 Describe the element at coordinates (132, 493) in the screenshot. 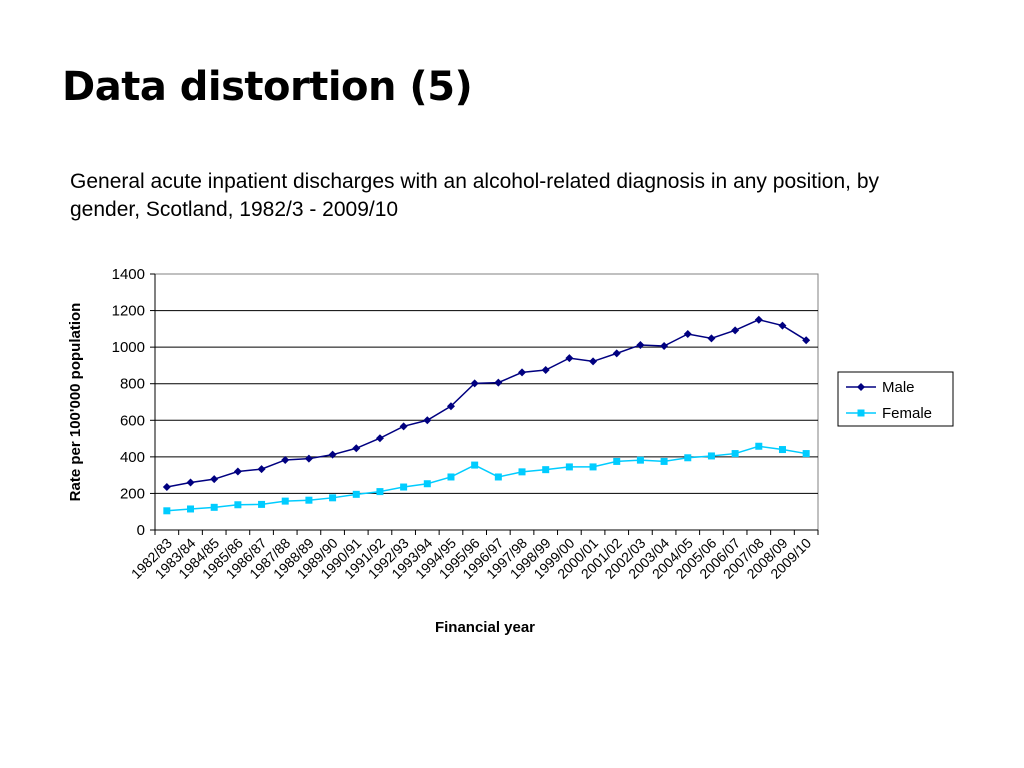

I see `y-tick-label: 200` at that location.